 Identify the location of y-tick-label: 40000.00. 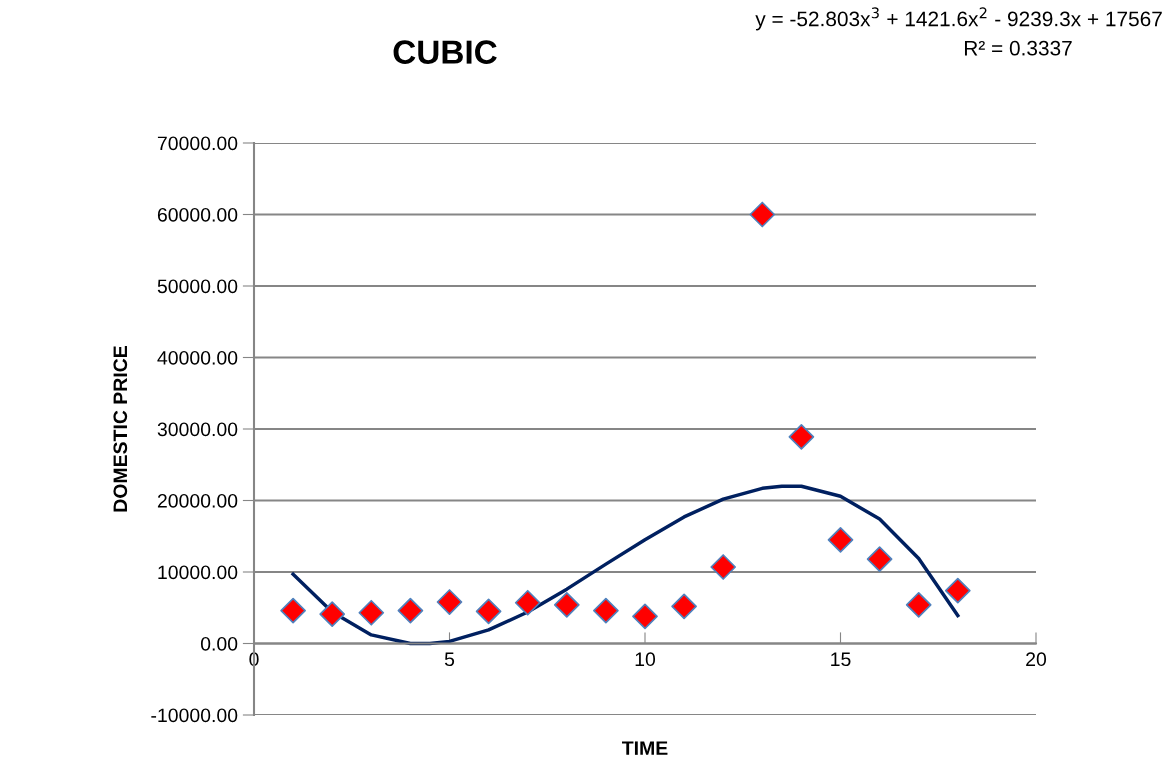
(197, 357).